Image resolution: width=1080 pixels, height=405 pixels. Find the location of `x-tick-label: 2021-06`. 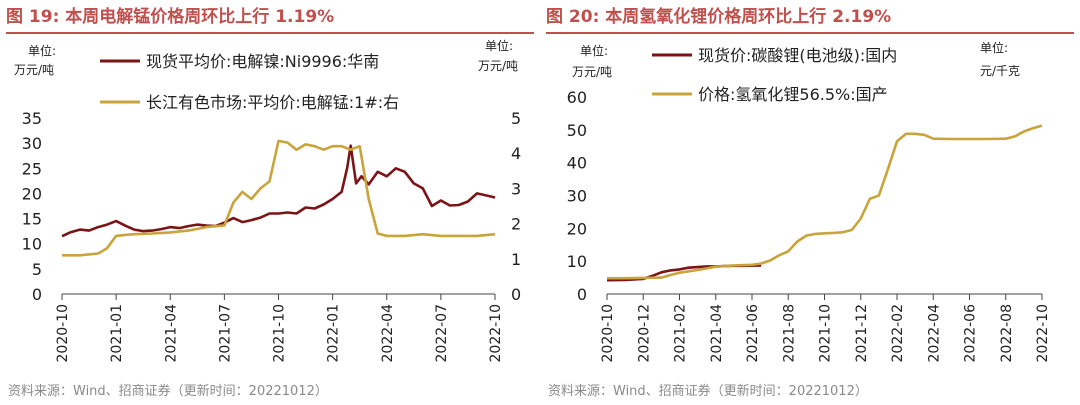

x-tick-label: 2021-06 is located at coordinates (753, 333).